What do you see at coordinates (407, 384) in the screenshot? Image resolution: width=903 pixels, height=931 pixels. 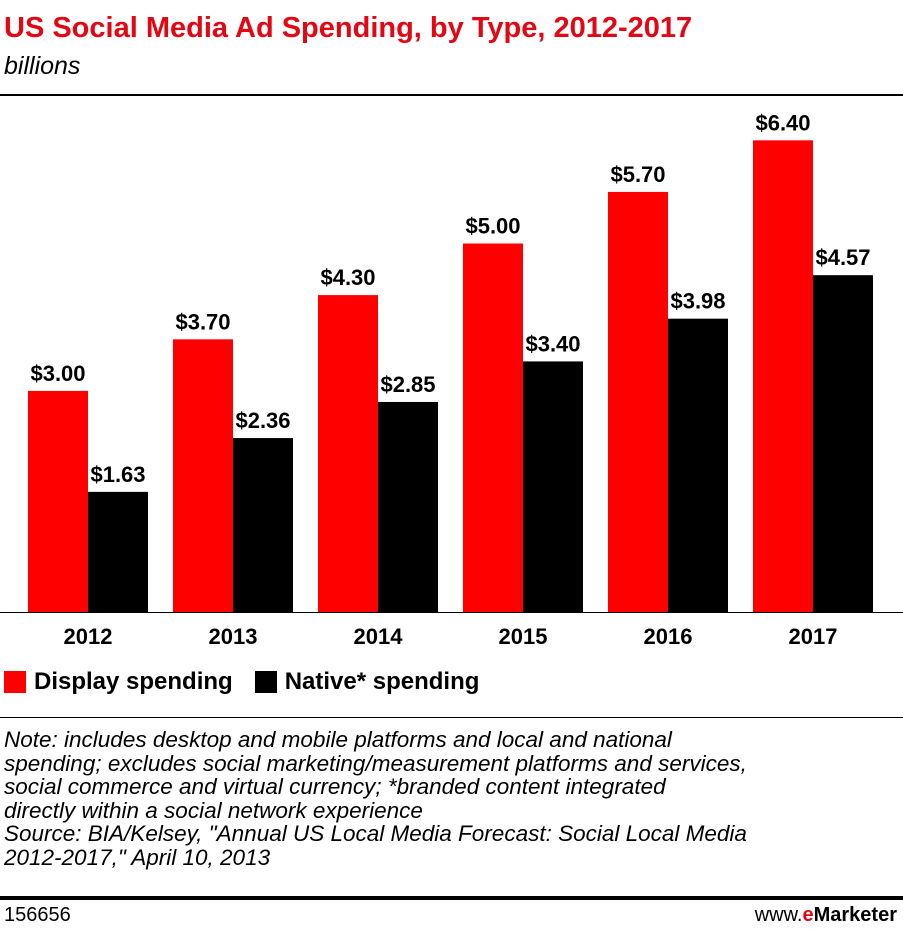 I see `data-label: $2.85` at bounding box center [407, 384].